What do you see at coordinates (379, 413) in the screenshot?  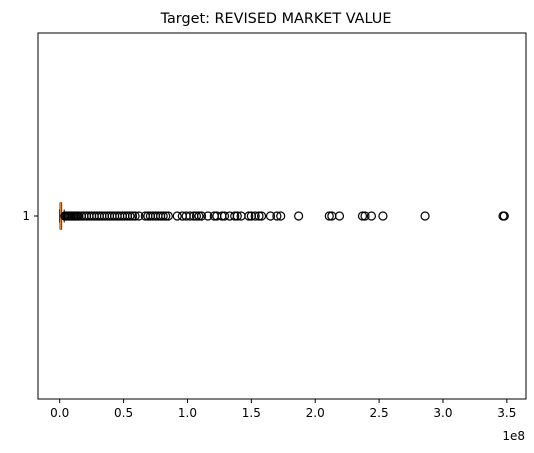 I see `x-tick-label: 2.5` at bounding box center [379, 413].